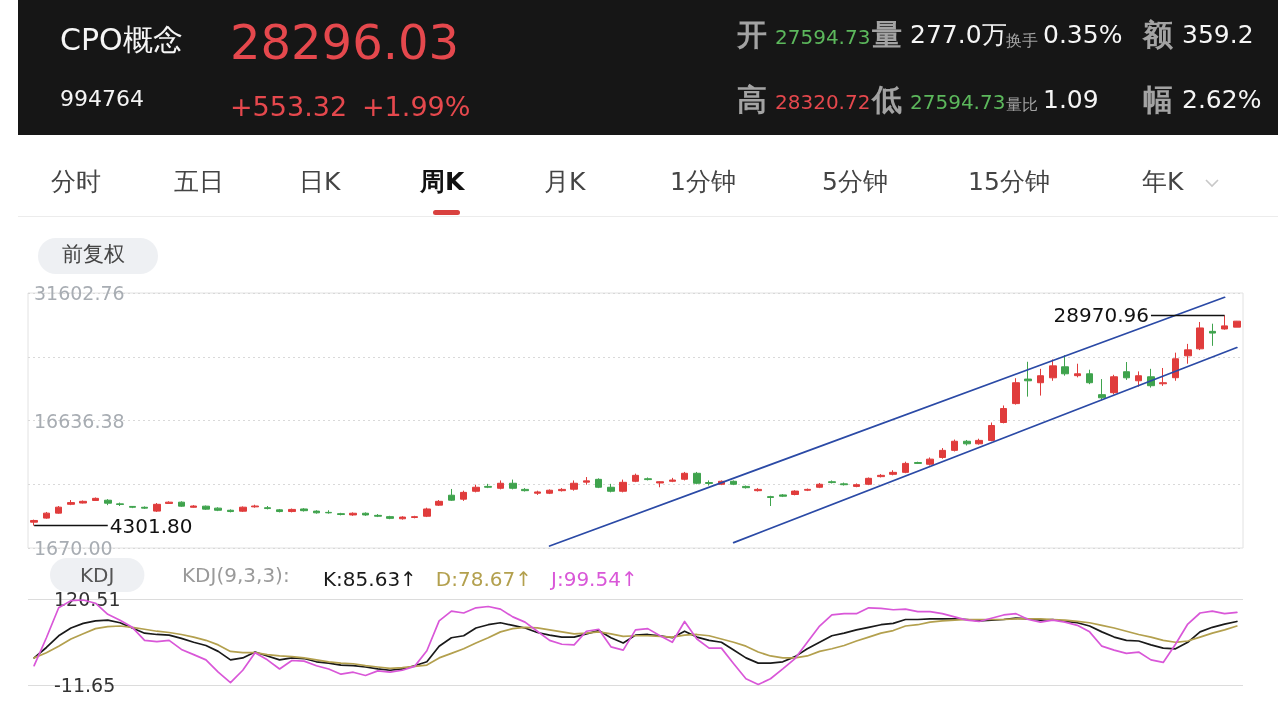 This screenshot has height=718, width=1278. Describe the element at coordinates (320, 182) in the screenshot. I see `text: 日K` at that location.